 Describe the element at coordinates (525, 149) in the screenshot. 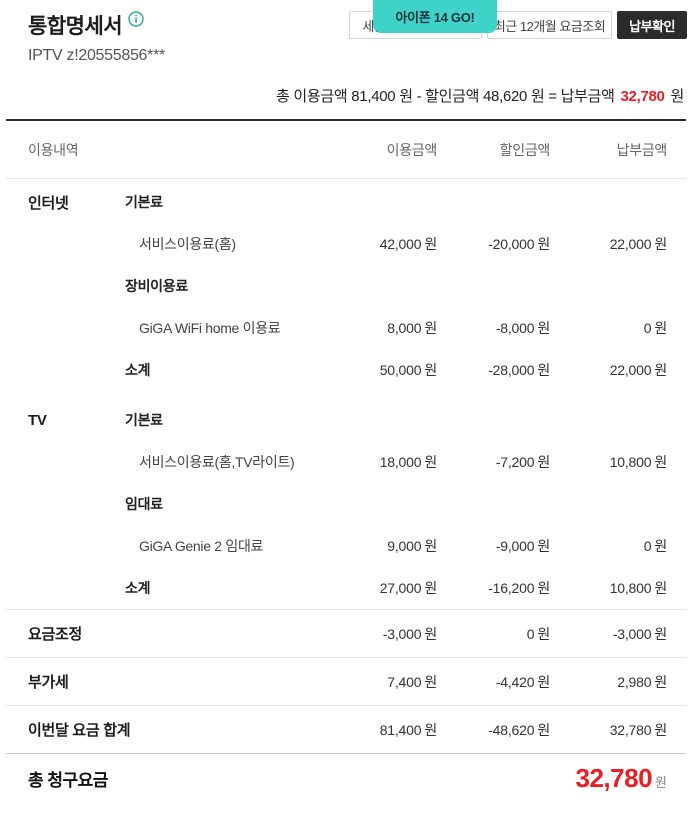

I see `col-header-discount: 할인금액` at that location.